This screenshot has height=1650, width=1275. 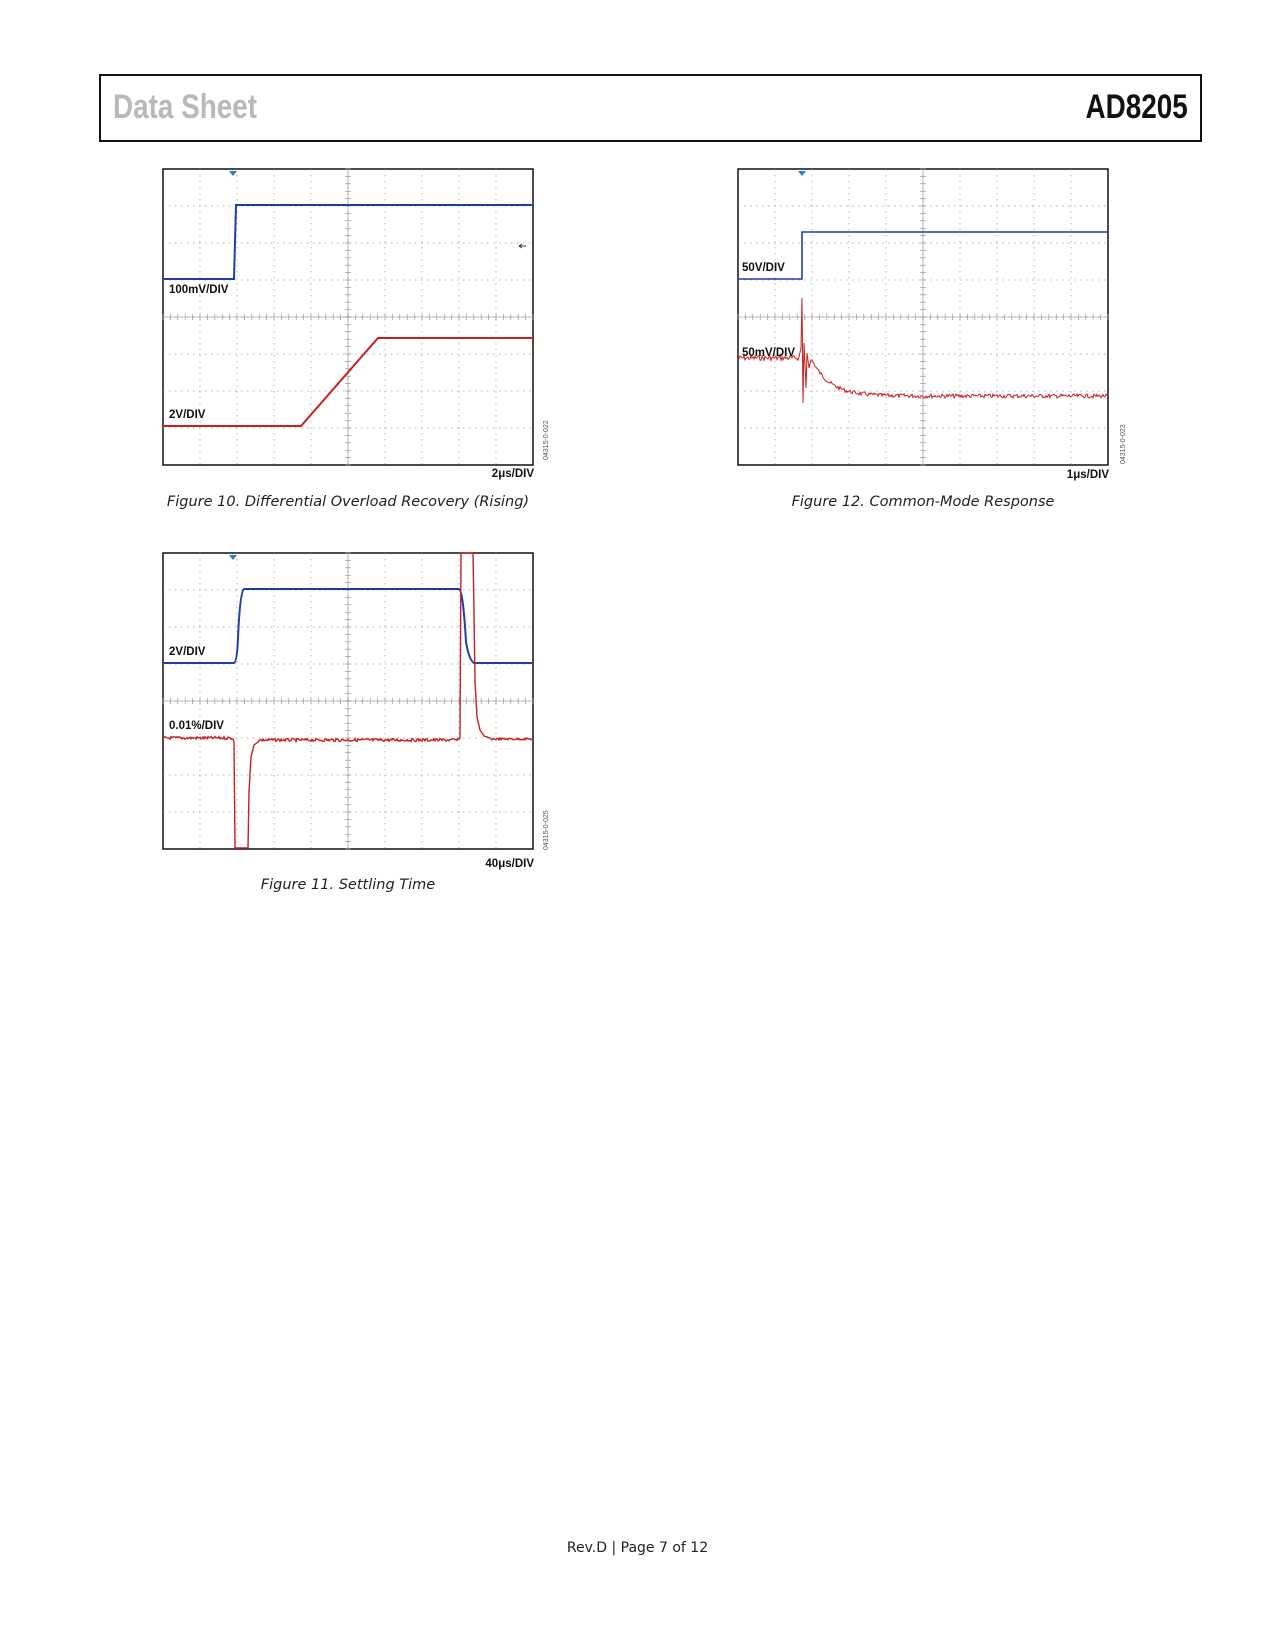 What do you see at coordinates (650, 108) in the screenshot?
I see `page-header: Data Sheet AD8205` at bounding box center [650, 108].